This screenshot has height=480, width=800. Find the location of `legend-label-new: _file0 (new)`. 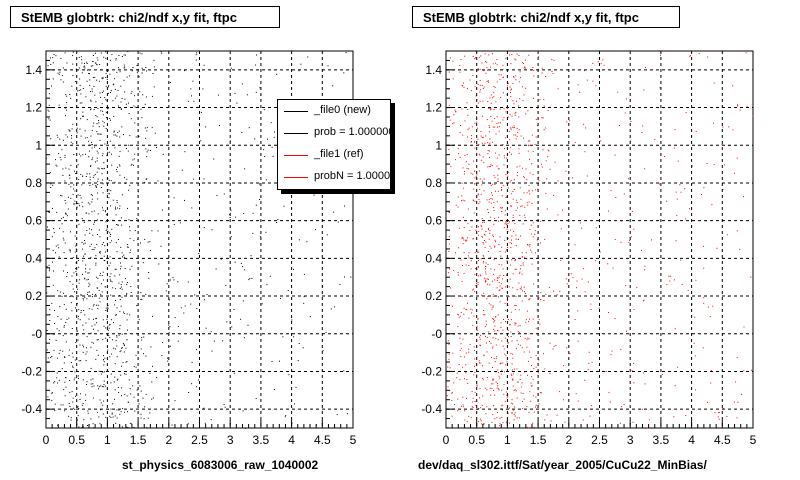

legend-label-new: _file0 (new) is located at coordinates (342, 110).